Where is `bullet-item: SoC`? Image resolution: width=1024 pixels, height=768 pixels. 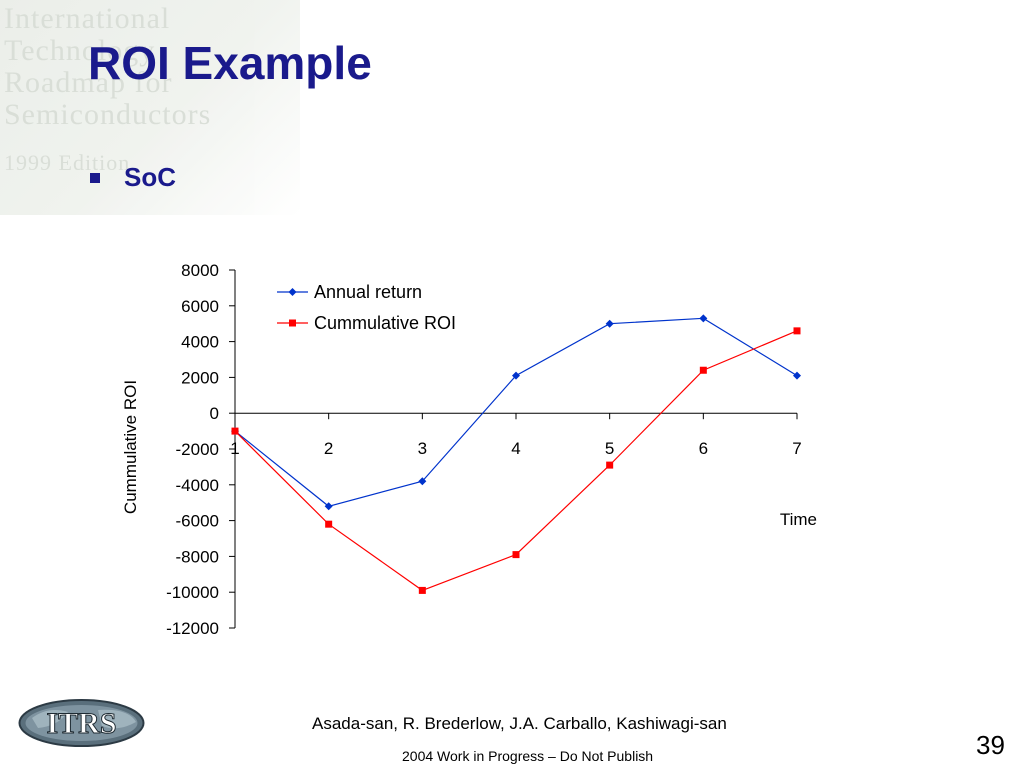 bullet-item: SoC is located at coordinates (133, 177).